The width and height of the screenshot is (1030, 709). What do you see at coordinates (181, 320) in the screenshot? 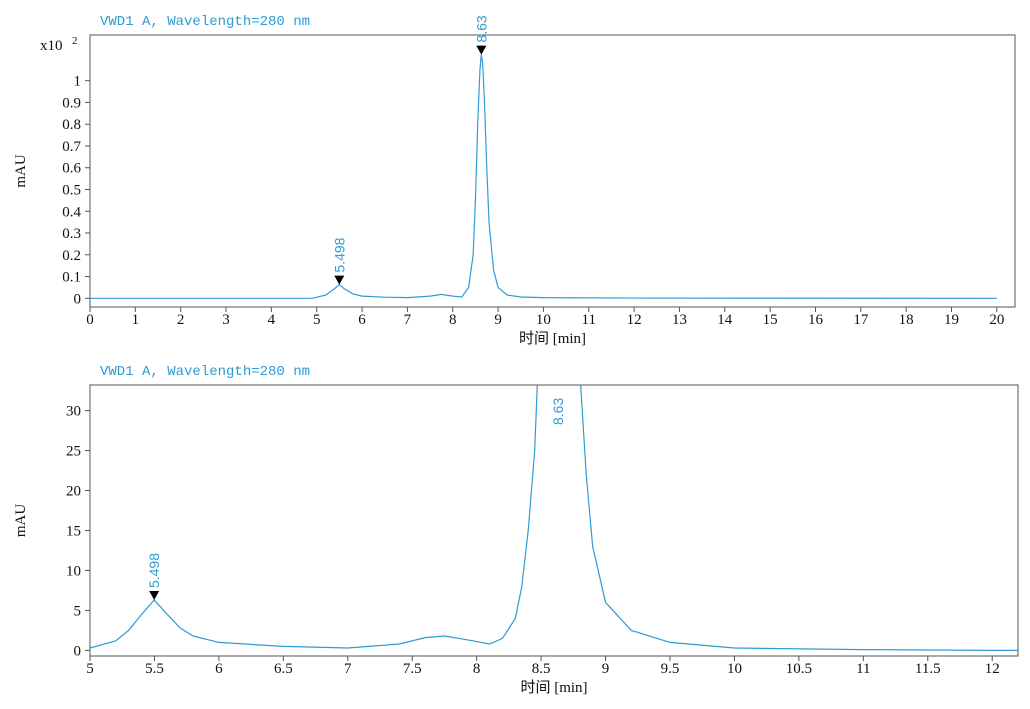
I see `x-tick-label: 2` at bounding box center [181, 320].